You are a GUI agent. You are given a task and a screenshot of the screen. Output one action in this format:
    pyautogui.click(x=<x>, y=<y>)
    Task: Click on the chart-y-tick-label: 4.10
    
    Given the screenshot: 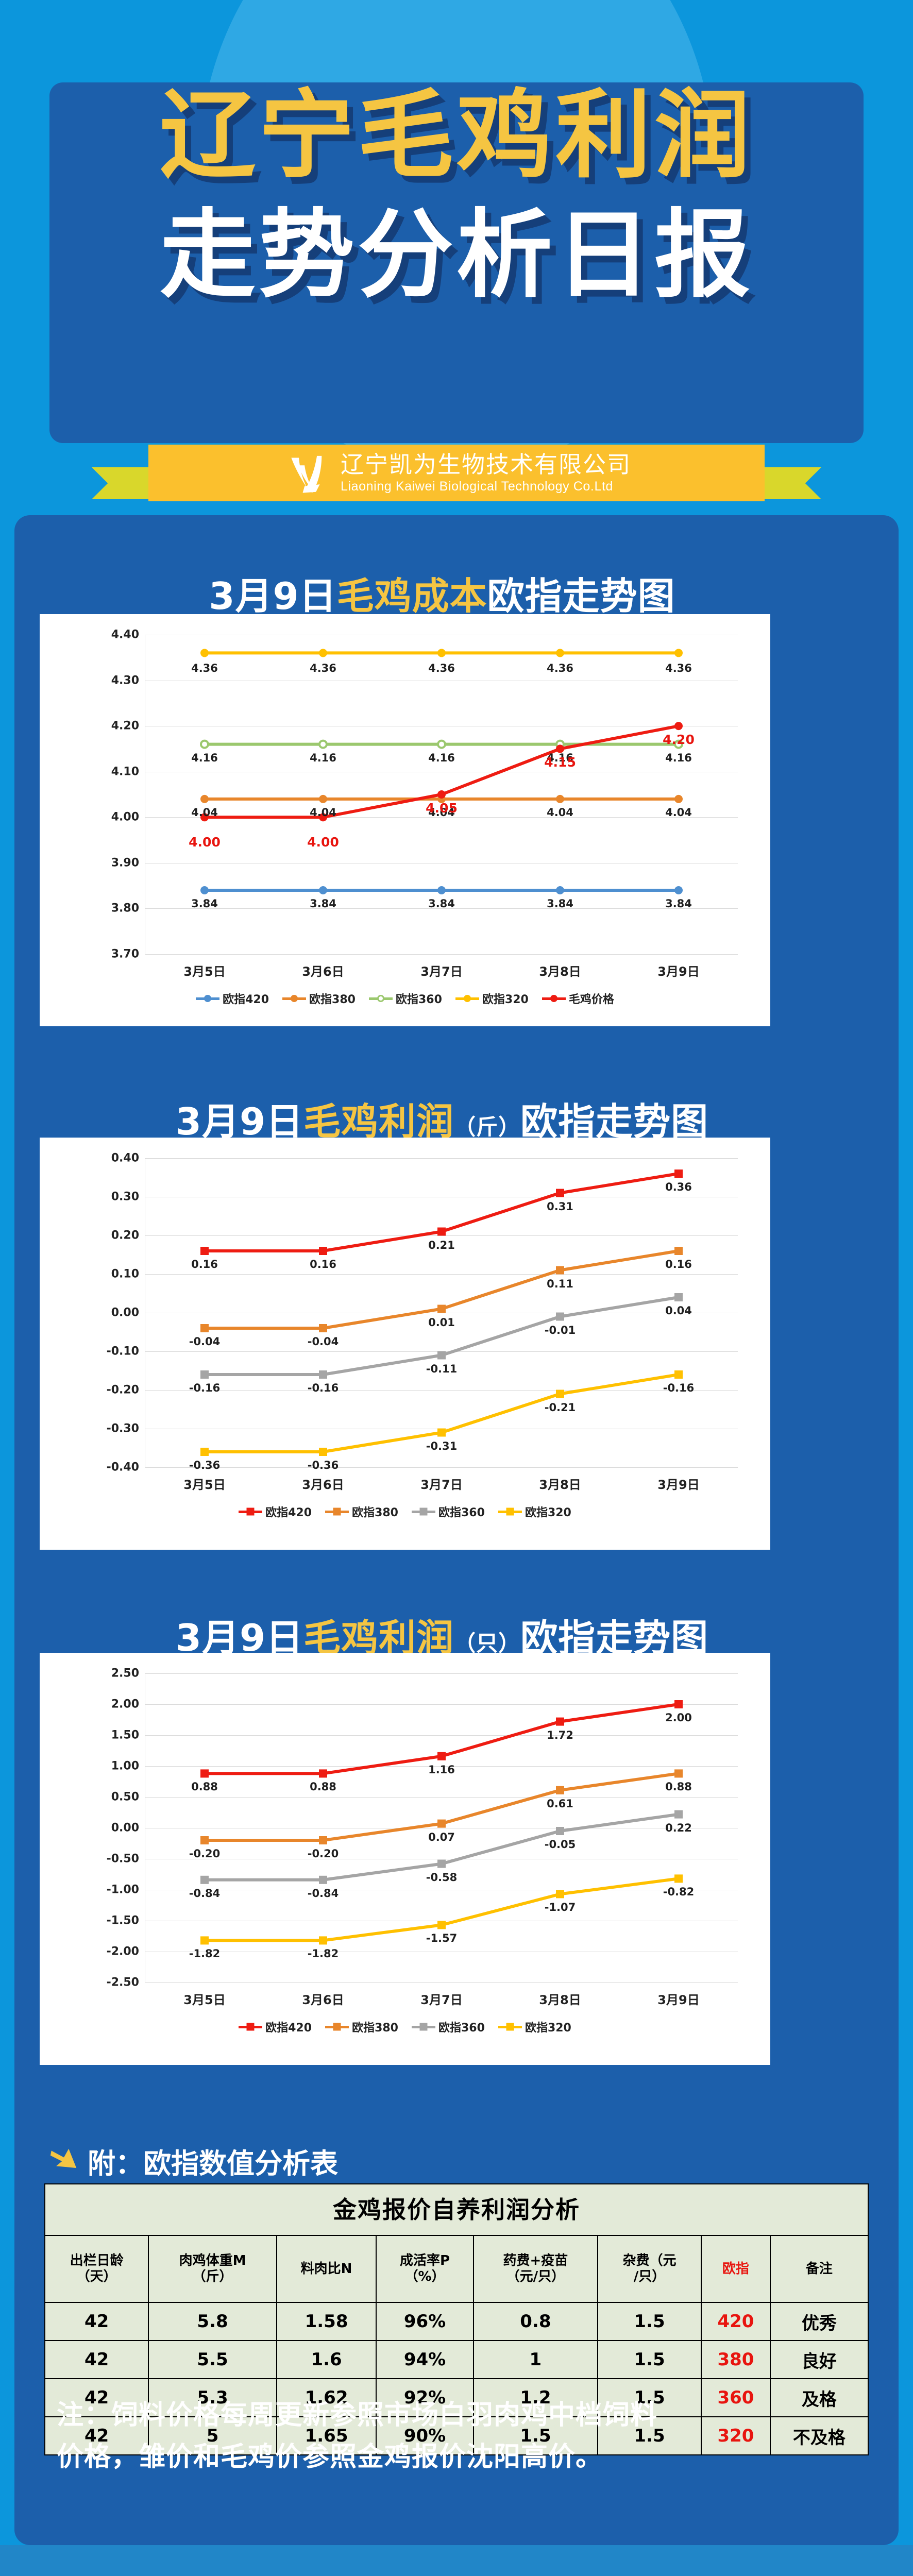 What is the action you would take?
    pyautogui.click(x=125, y=771)
    